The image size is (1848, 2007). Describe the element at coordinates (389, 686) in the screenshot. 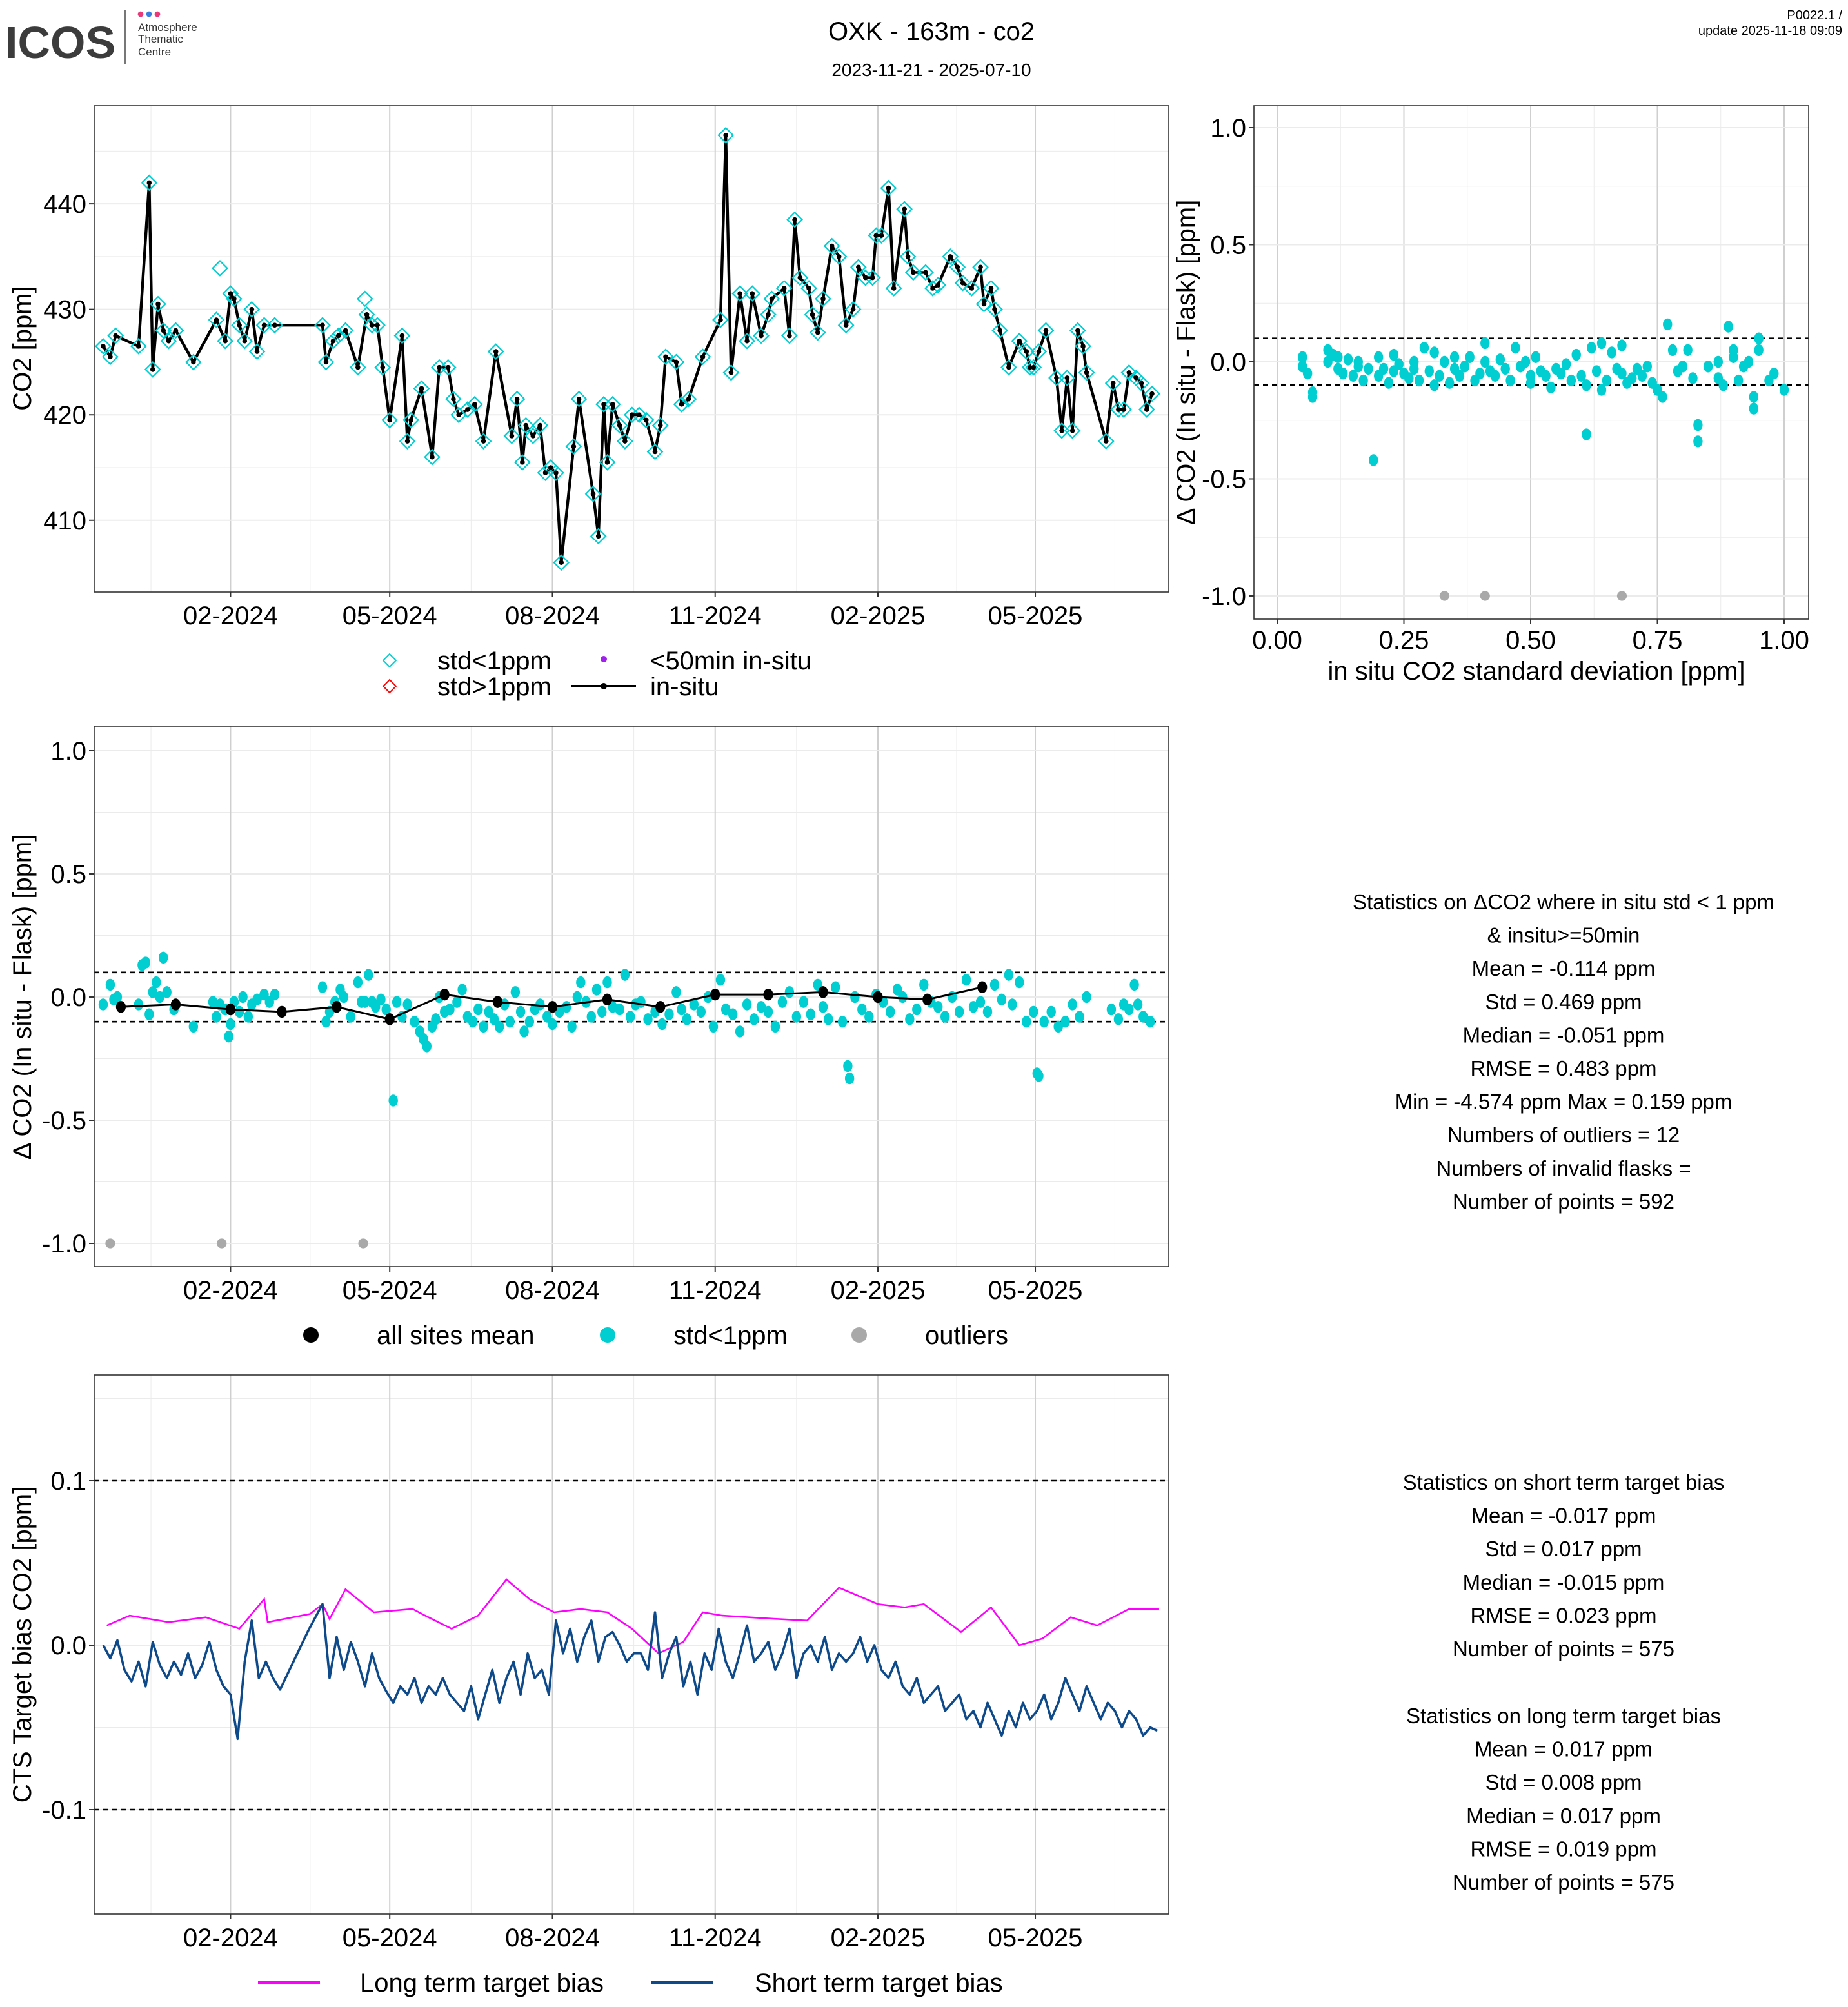

I see `diamond-red-icon` at that location.